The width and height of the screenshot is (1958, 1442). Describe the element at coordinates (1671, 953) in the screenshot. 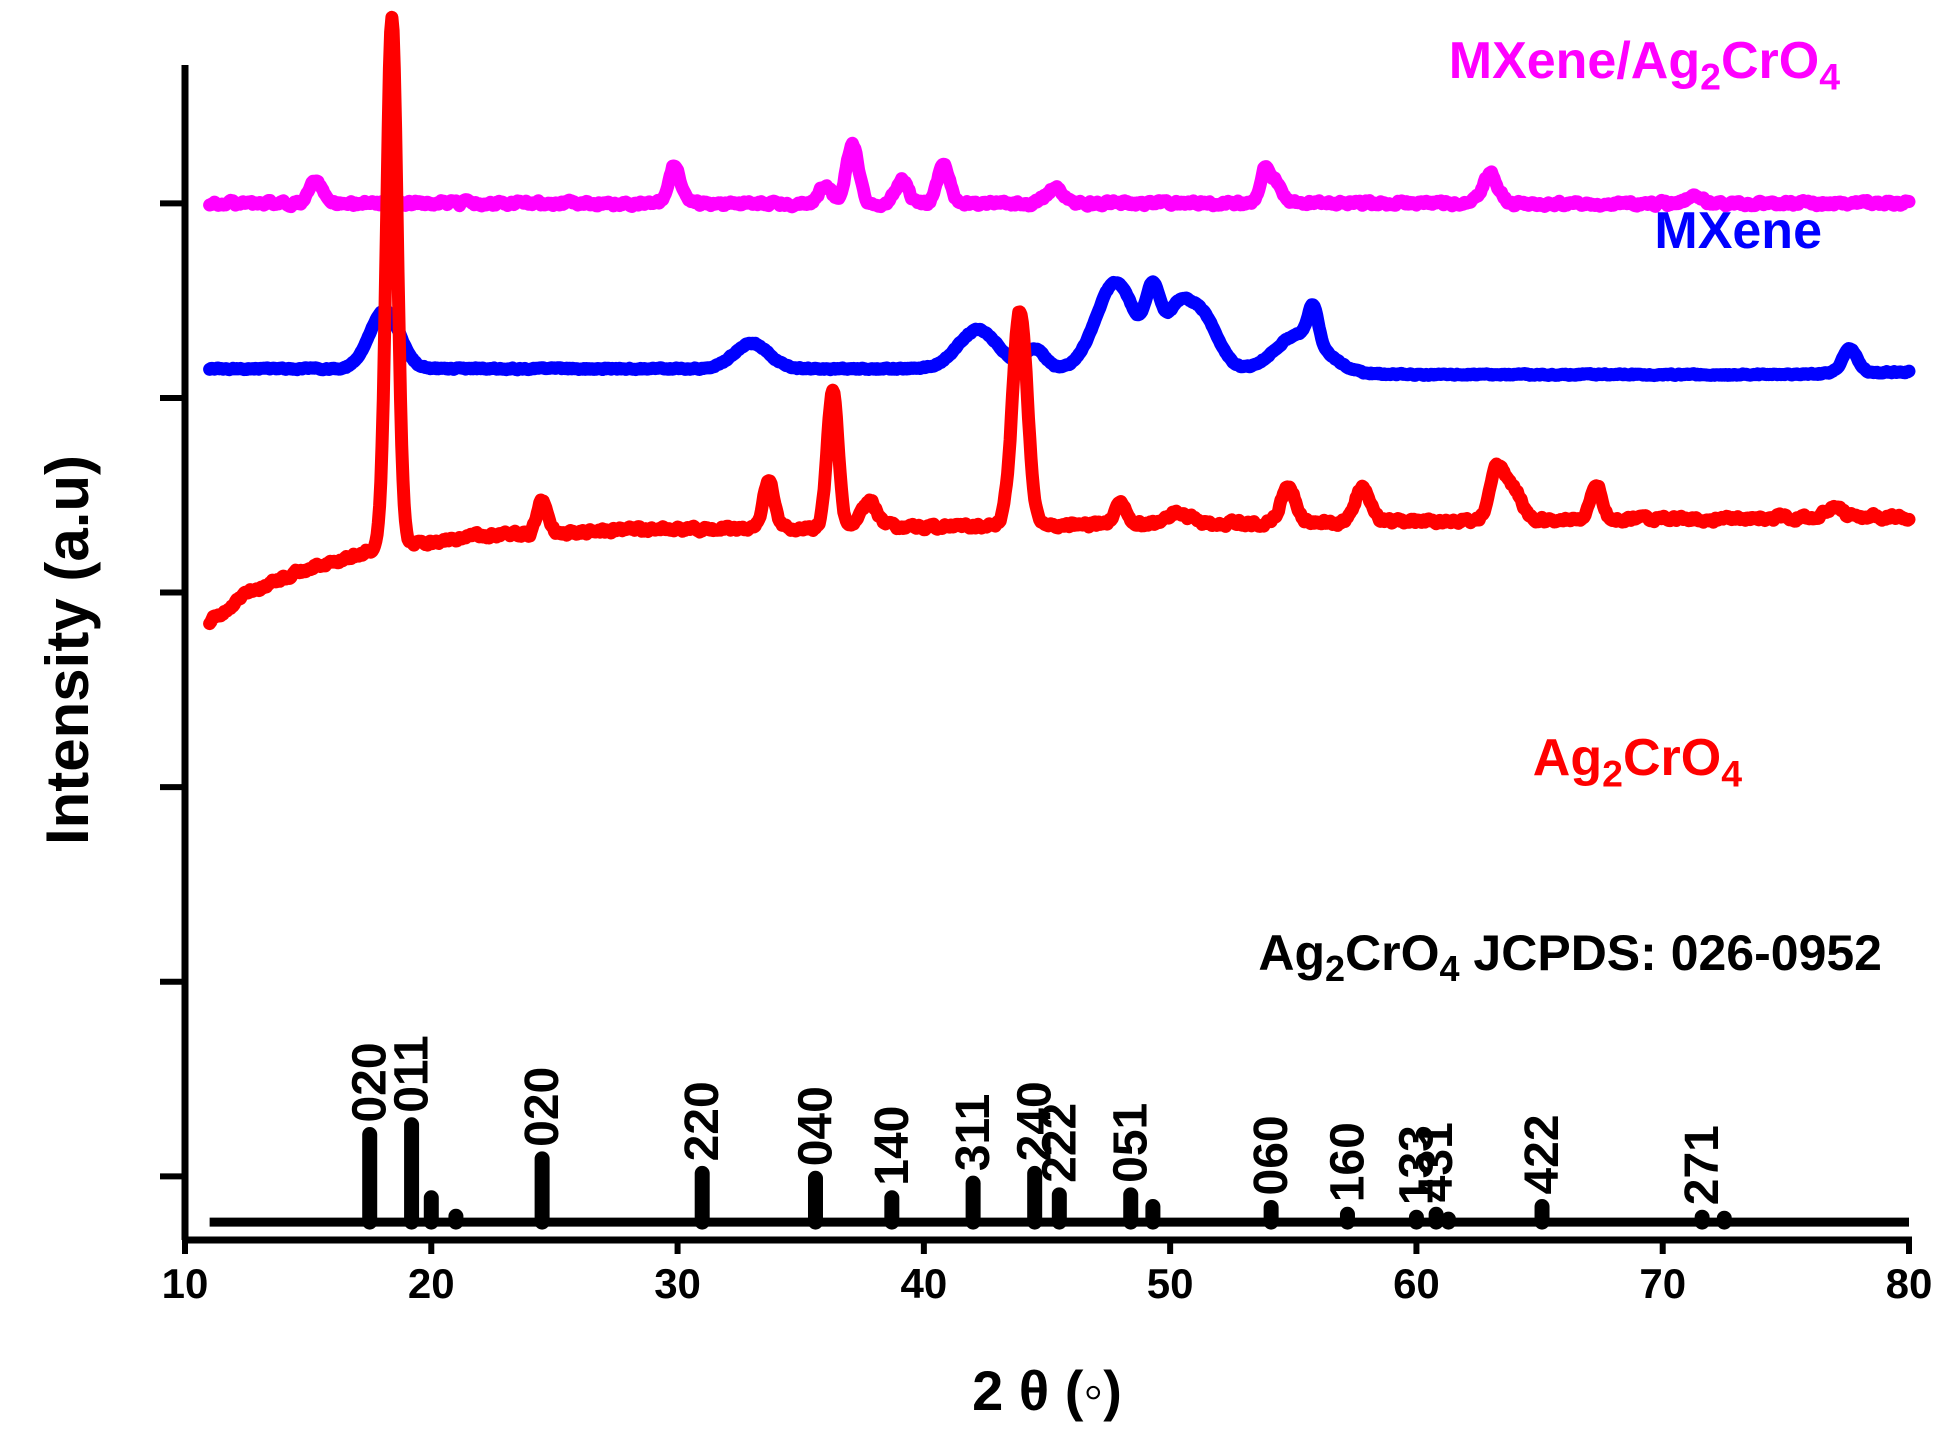

I see `reference-label-part: JCPDS: 026-0952` at that location.